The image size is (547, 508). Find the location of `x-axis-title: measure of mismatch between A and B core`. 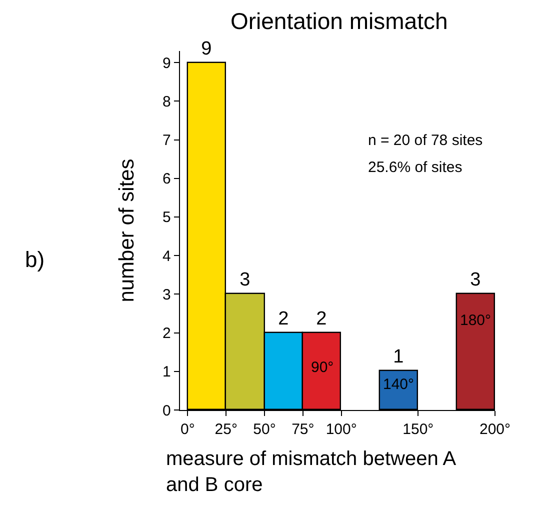

x-axis-title: measure of mismatch between A and B core is located at coordinates (311, 472).